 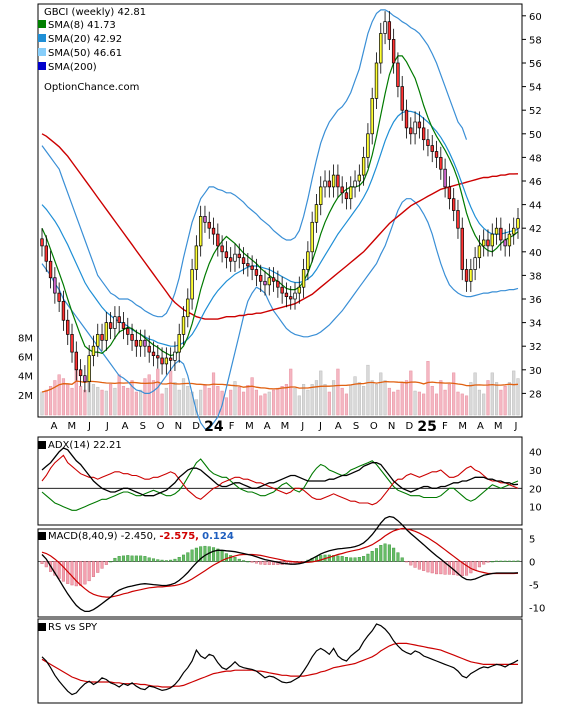 What do you see at coordinates (535, 276) in the screenshot?
I see `price-tick-label: 38` at bounding box center [535, 276].